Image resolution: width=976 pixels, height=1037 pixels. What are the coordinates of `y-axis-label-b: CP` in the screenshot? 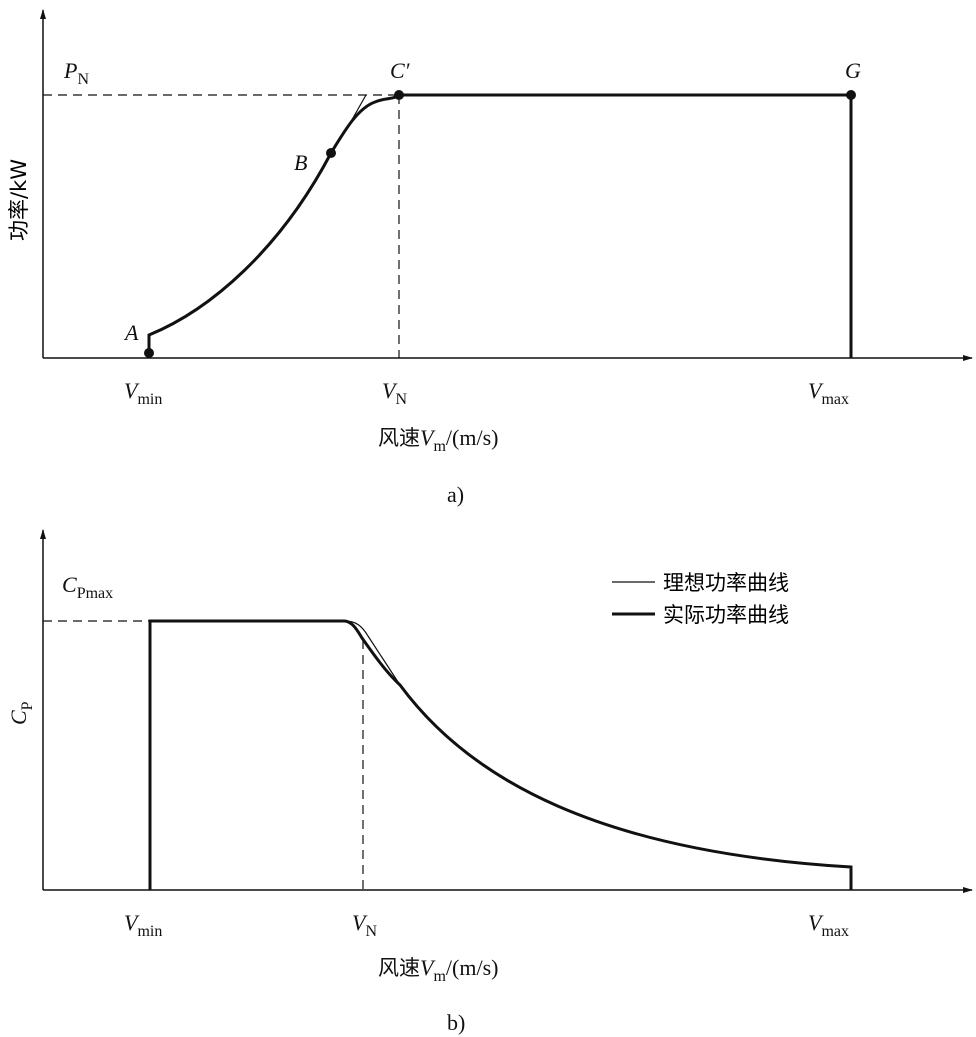 It's located at (21, 713).